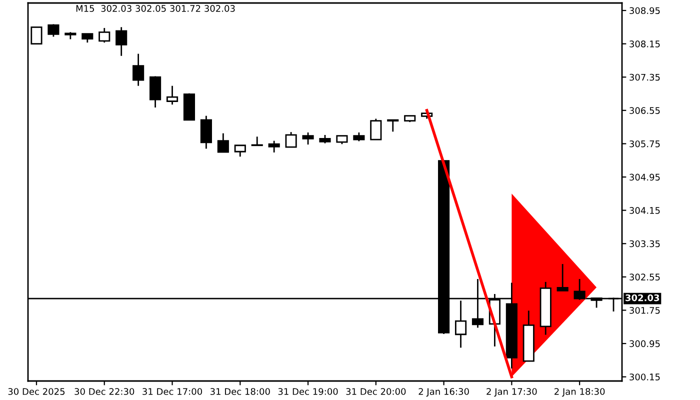 The width and height of the screenshot is (700, 400). I want to click on y-tick-label: 301.75, so click(645, 310).